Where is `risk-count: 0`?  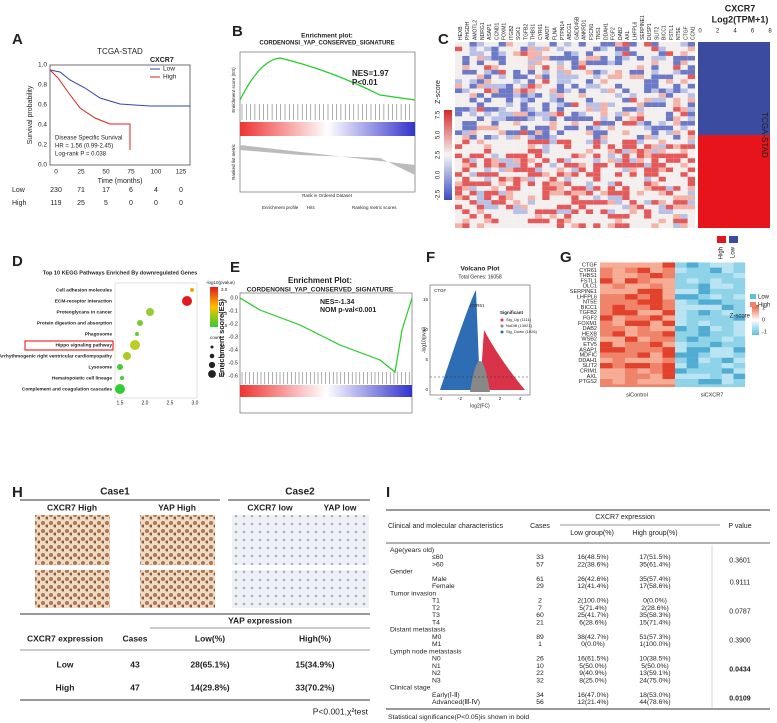 risk-count: 0 is located at coordinates (156, 203).